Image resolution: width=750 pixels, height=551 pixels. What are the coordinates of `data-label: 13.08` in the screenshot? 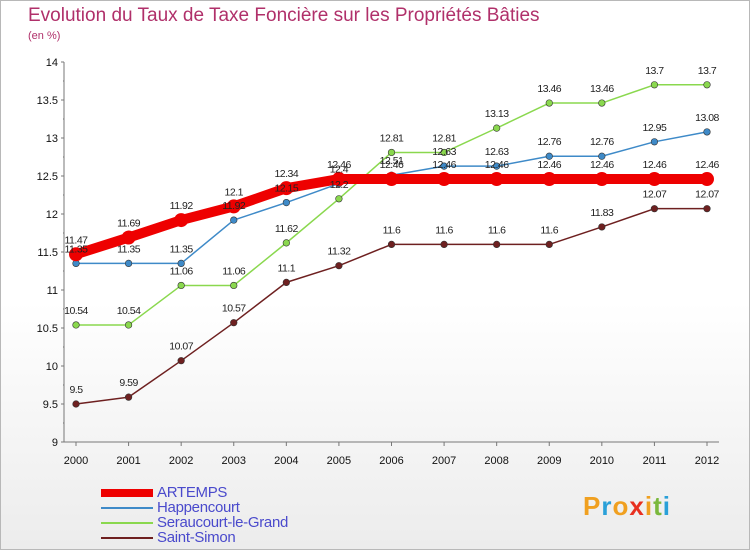 It's located at (707, 118).